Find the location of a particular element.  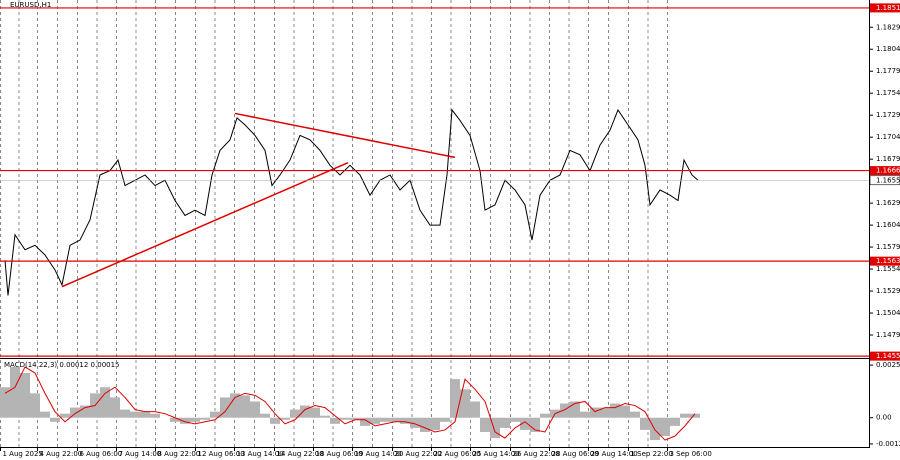

x-tick-label: 18 Aug 06:00 is located at coordinates (339, 454).